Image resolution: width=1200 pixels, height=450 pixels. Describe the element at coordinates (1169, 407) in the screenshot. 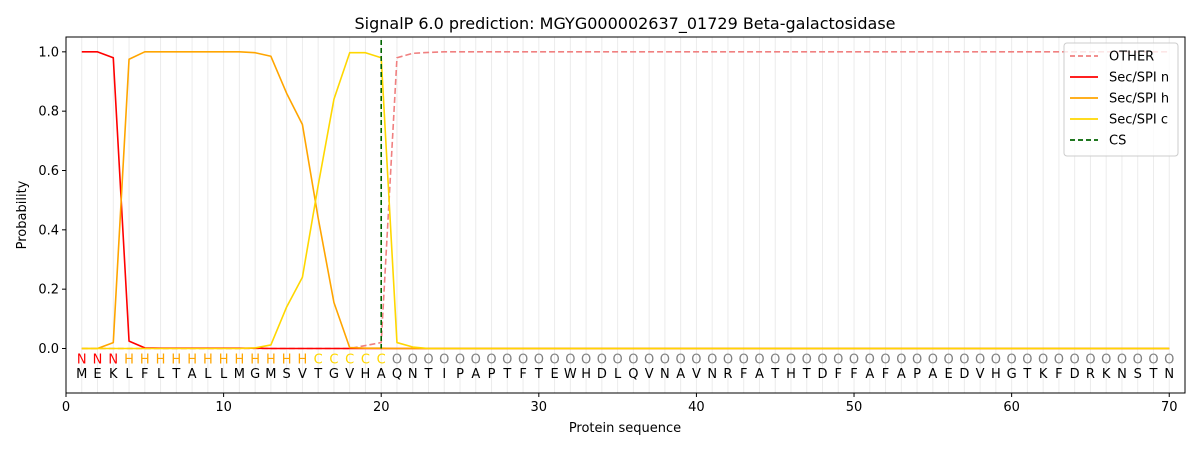

I see `x-tick-label: 70` at that location.